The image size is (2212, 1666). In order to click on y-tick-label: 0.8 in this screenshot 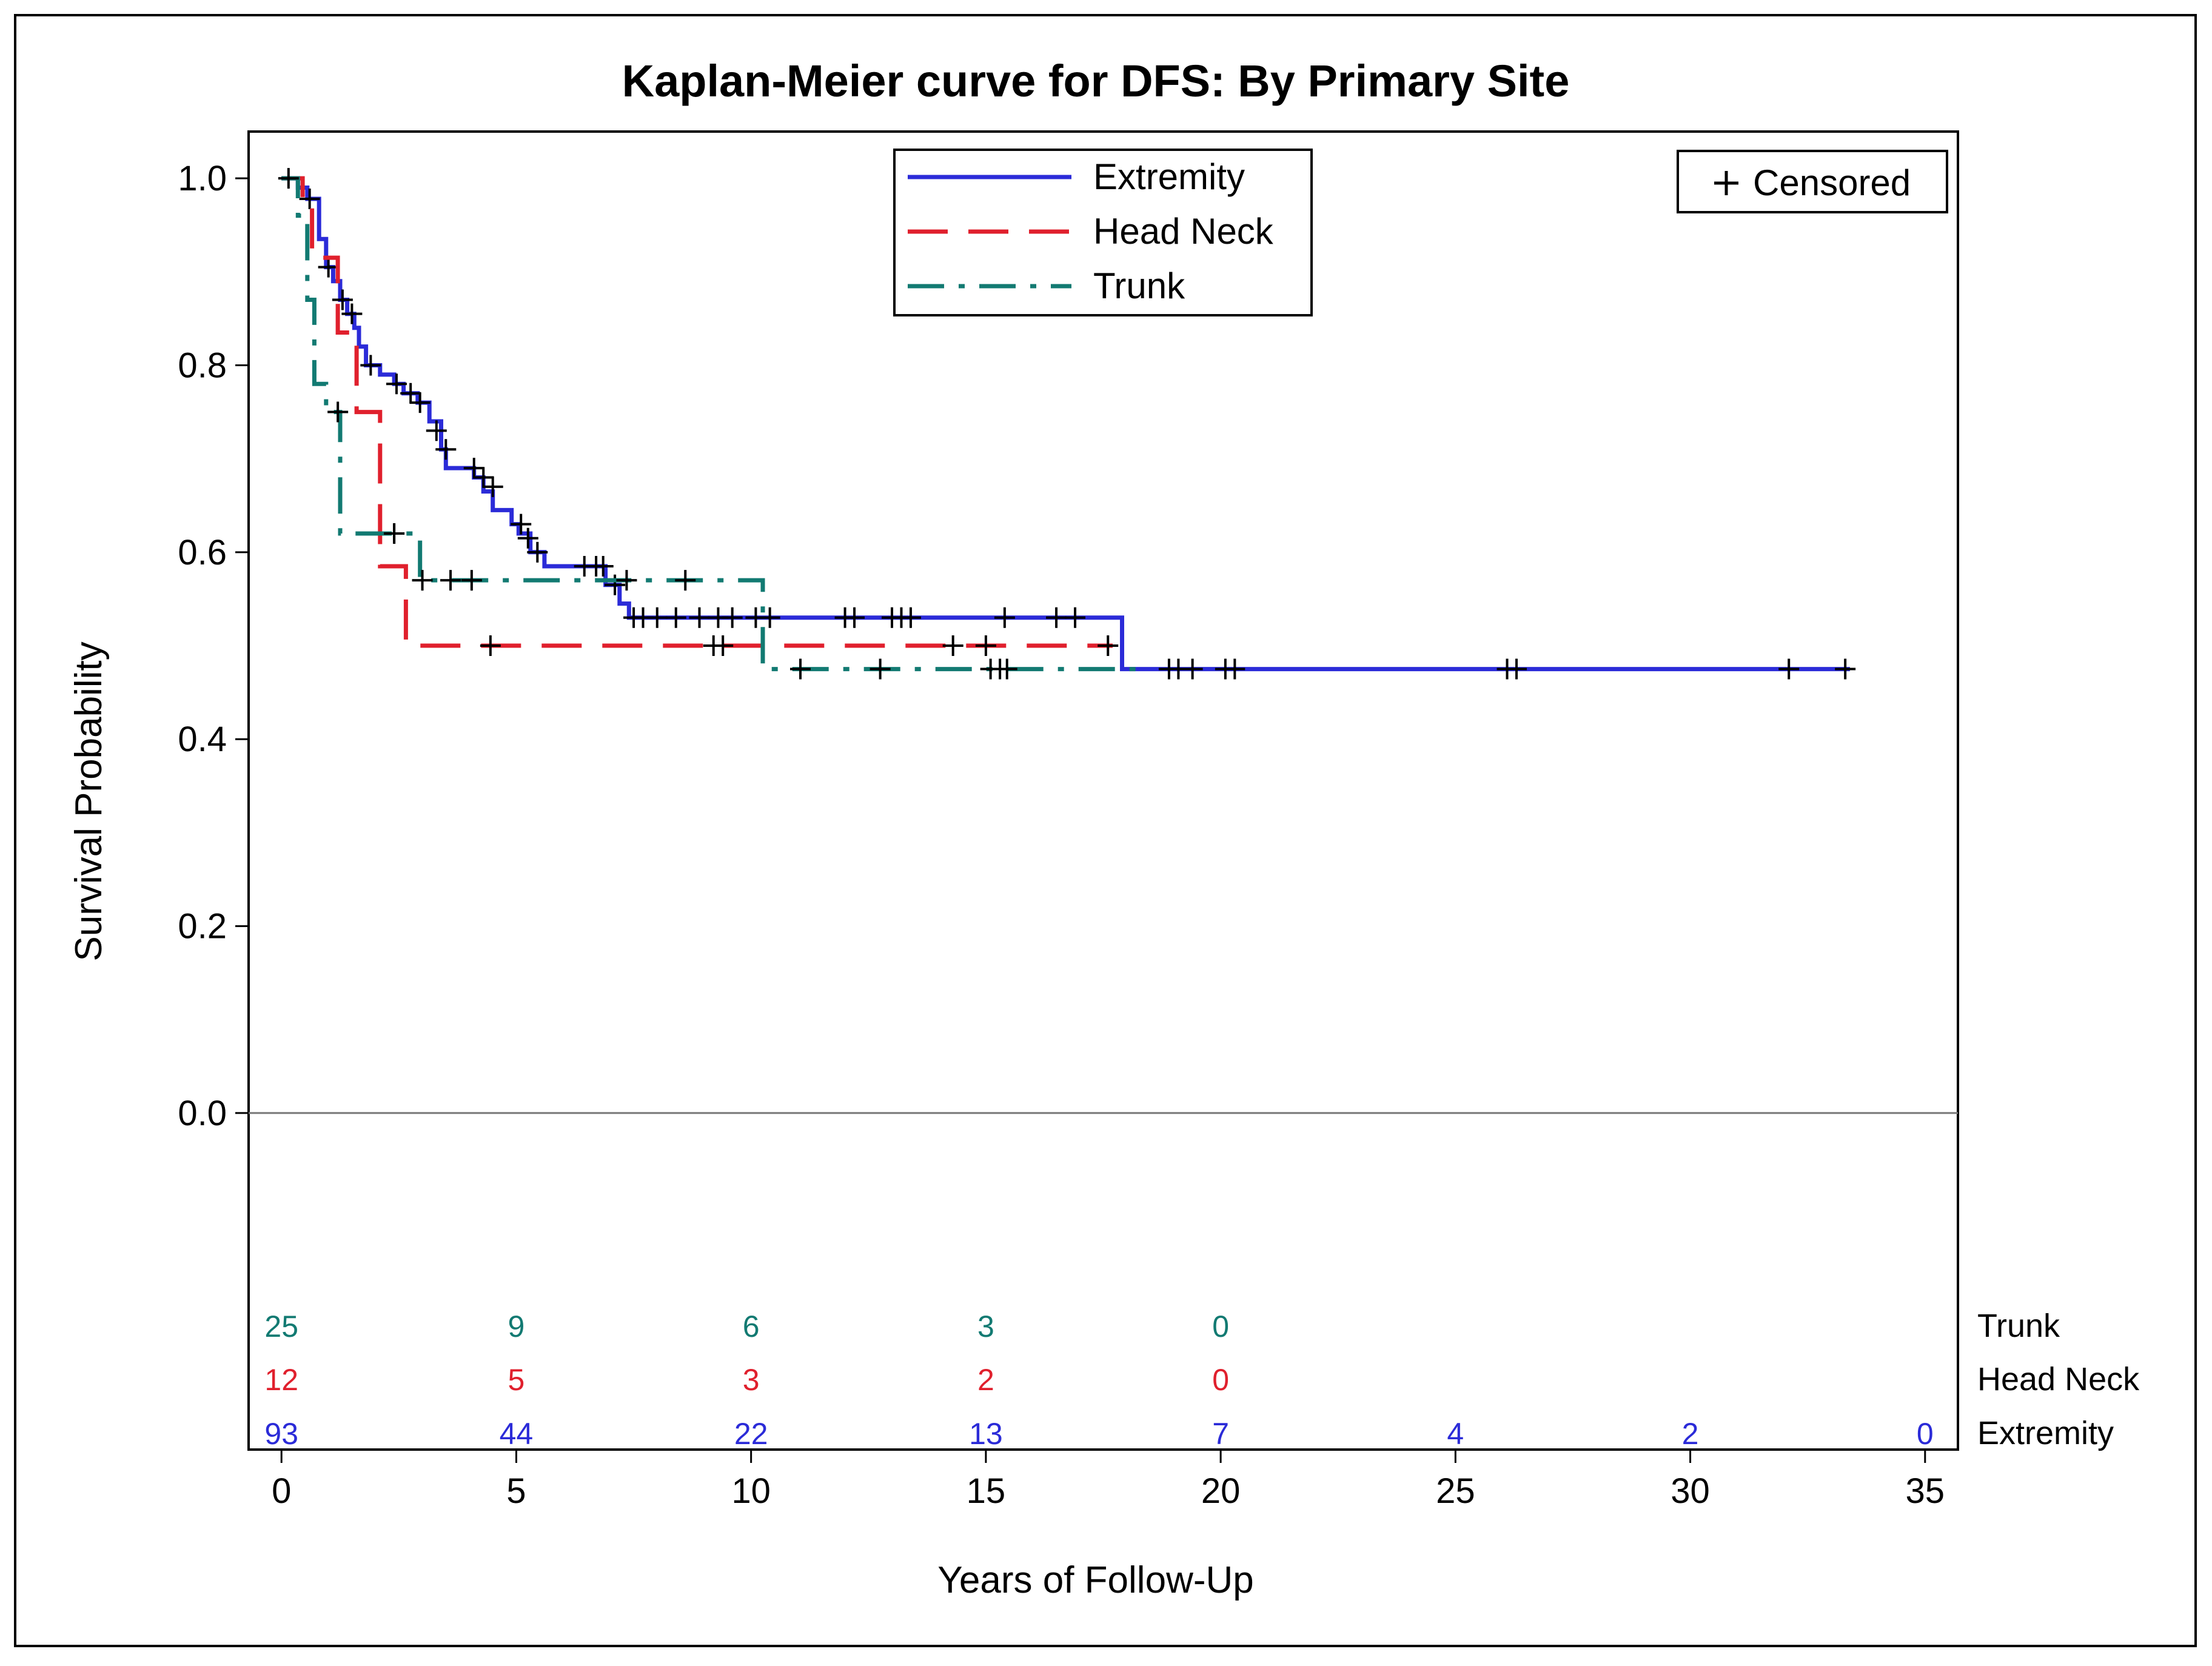, I will do `click(203, 365)`.